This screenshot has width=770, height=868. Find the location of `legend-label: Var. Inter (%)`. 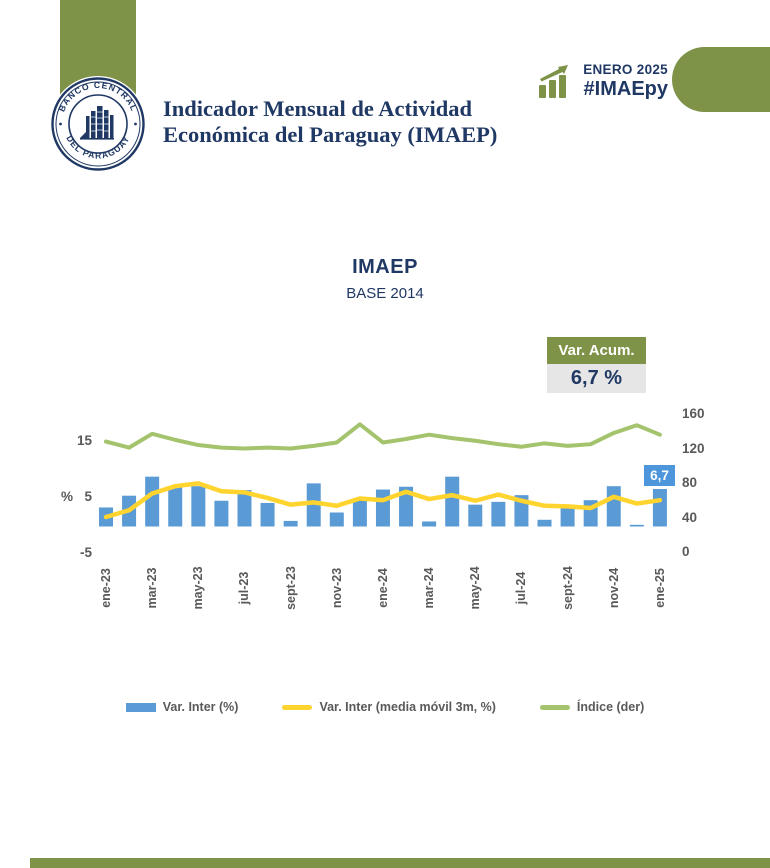

legend-label: Var. Inter (%) is located at coordinates (200, 707).